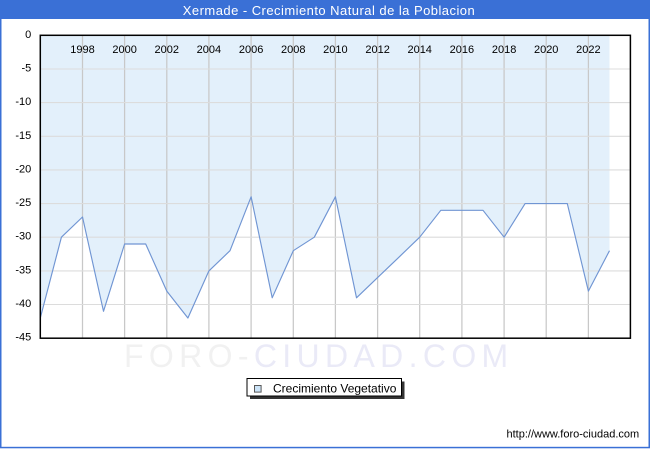  I want to click on svg-text: -40, so click(23, 304).